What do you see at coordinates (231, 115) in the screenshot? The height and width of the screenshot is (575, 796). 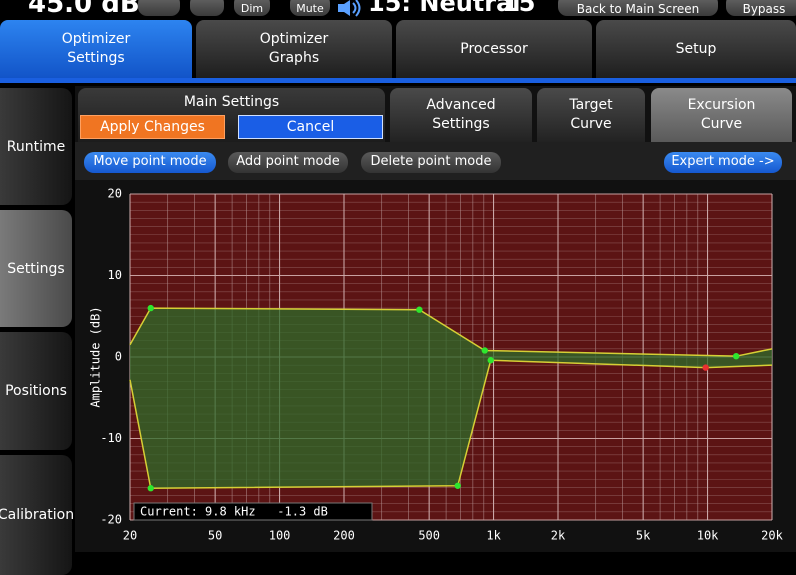 I see `main-settings-panel: Main Settings Apply Changes Cancel` at bounding box center [231, 115].